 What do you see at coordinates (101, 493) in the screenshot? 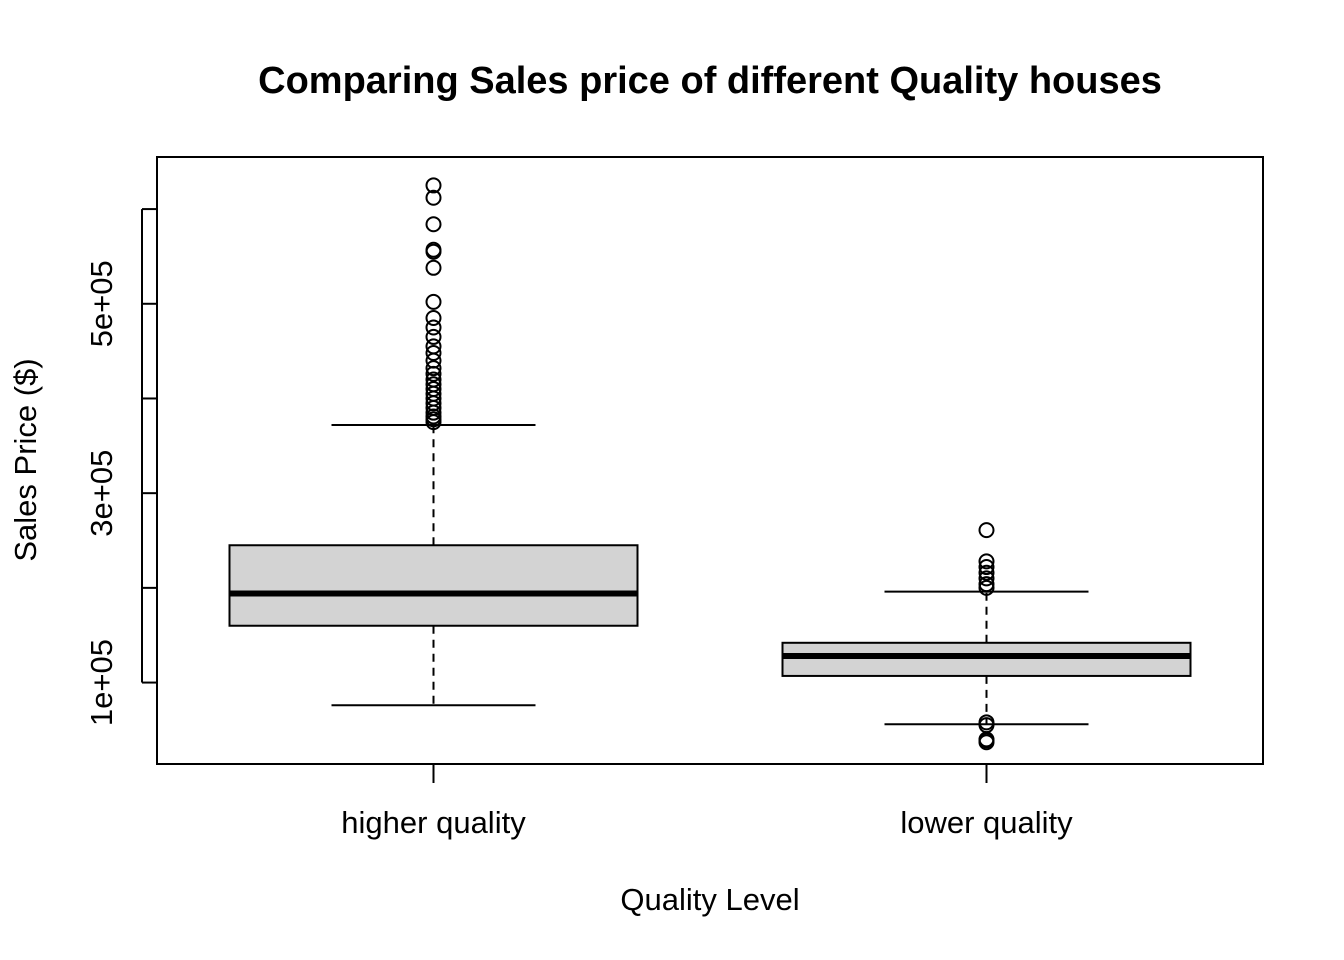
I see `y-tick-label: 3e+05` at bounding box center [101, 493].